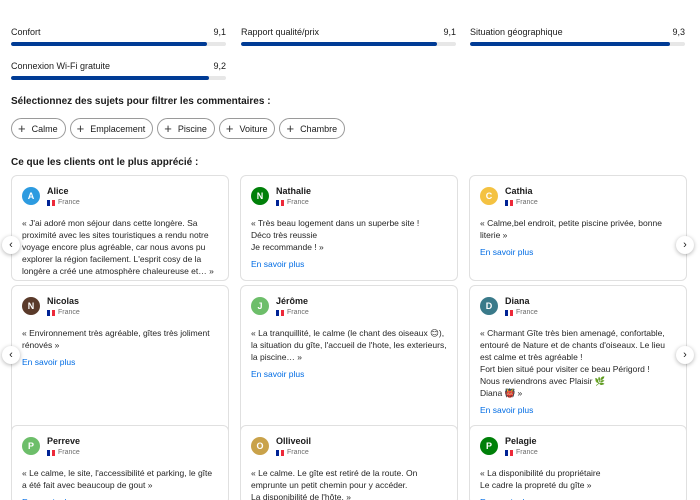 This screenshot has width=700, height=500. What do you see at coordinates (186, 128) in the screenshot?
I see `chip-piscine: + Piscine` at bounding box center [186, 128].